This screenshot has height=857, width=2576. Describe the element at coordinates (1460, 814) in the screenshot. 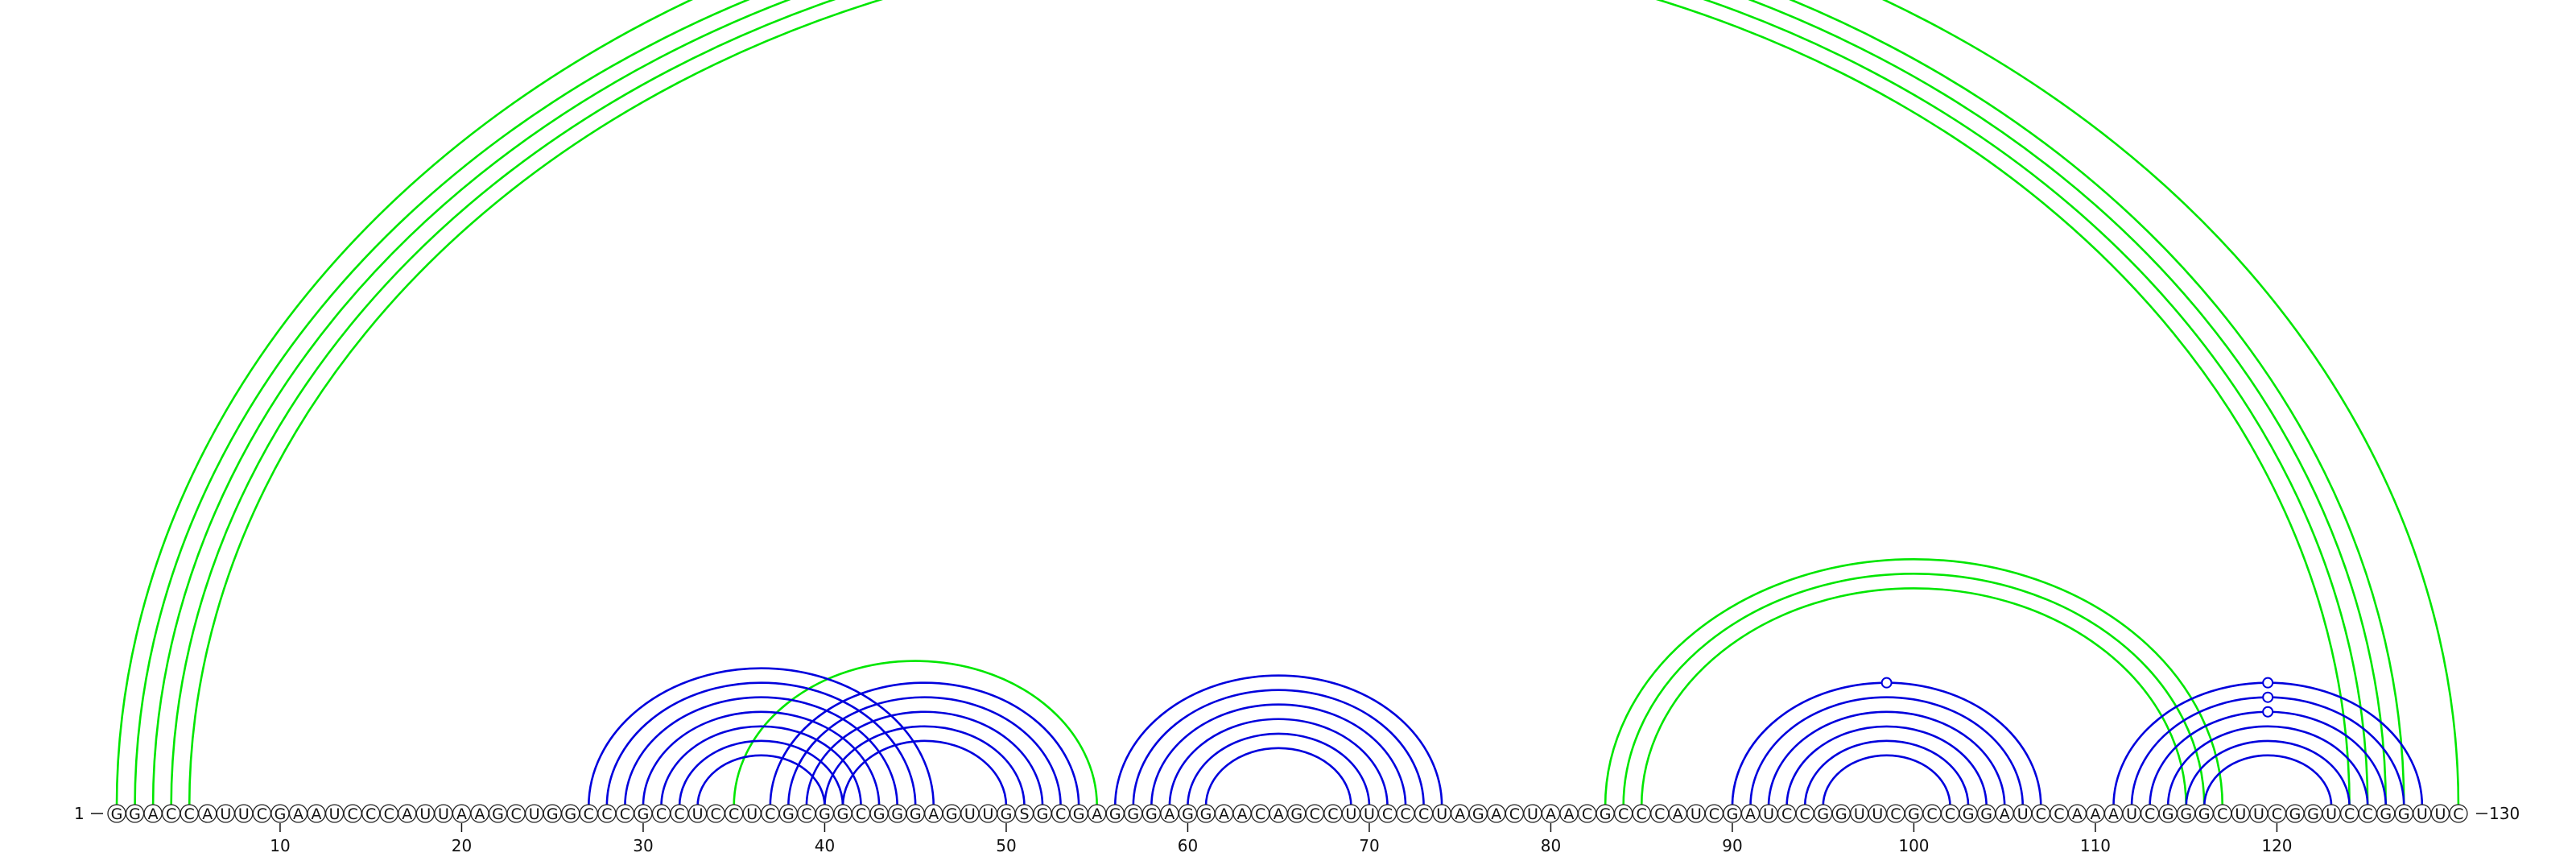

I see `nucleotide-letter-75: A` at that location.